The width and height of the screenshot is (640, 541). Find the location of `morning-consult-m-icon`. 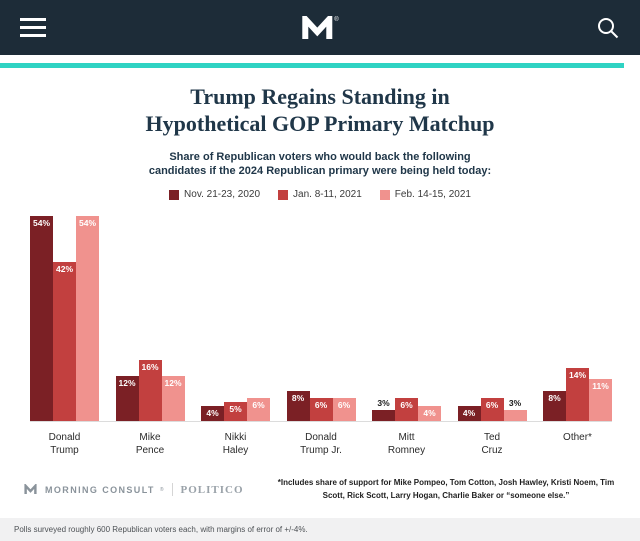

morning-consult-m-icon is located at coordinates (317, 27).